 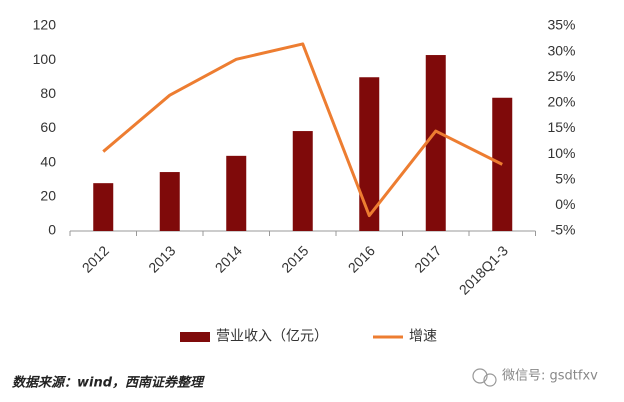 I want to click on source-note: 数据来源：wind，西南证券整理, so click(x=108, y=383).